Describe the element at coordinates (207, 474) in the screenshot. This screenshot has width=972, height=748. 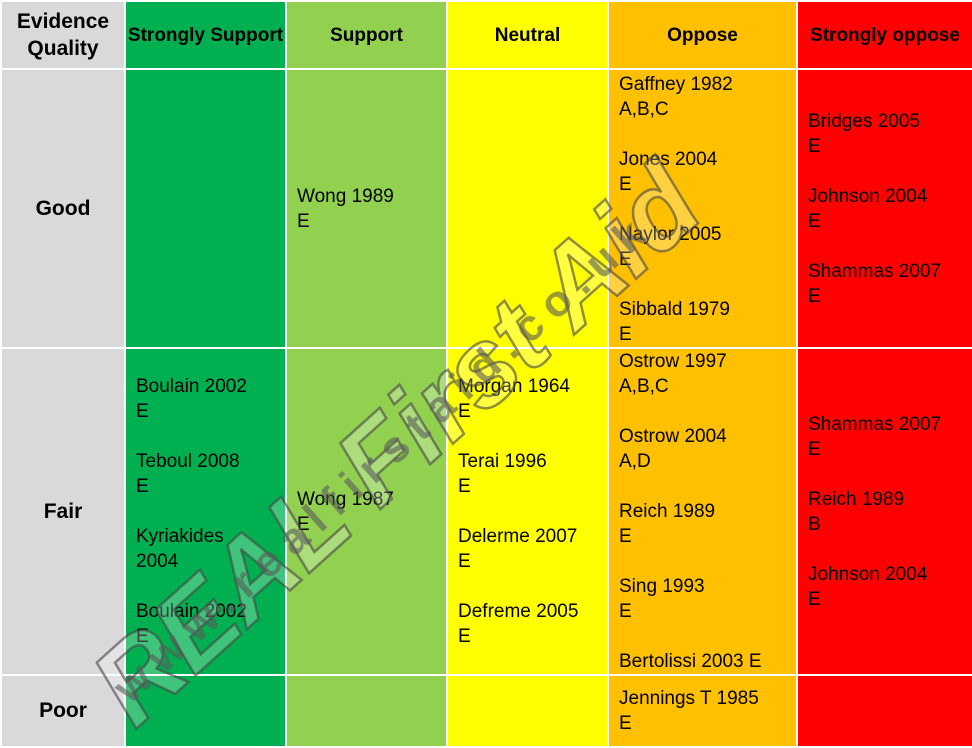
I see `citation-entry: Teboul 2008 E` at that location.